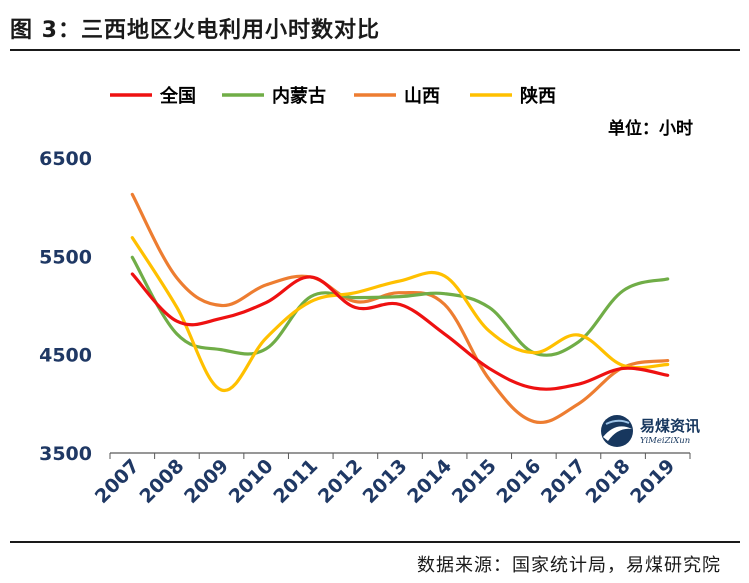 The image size is (749, 583). Describe the element at coordinates (65, 159) in the screenshot. I see `y-tick-label: 6500` at that location.